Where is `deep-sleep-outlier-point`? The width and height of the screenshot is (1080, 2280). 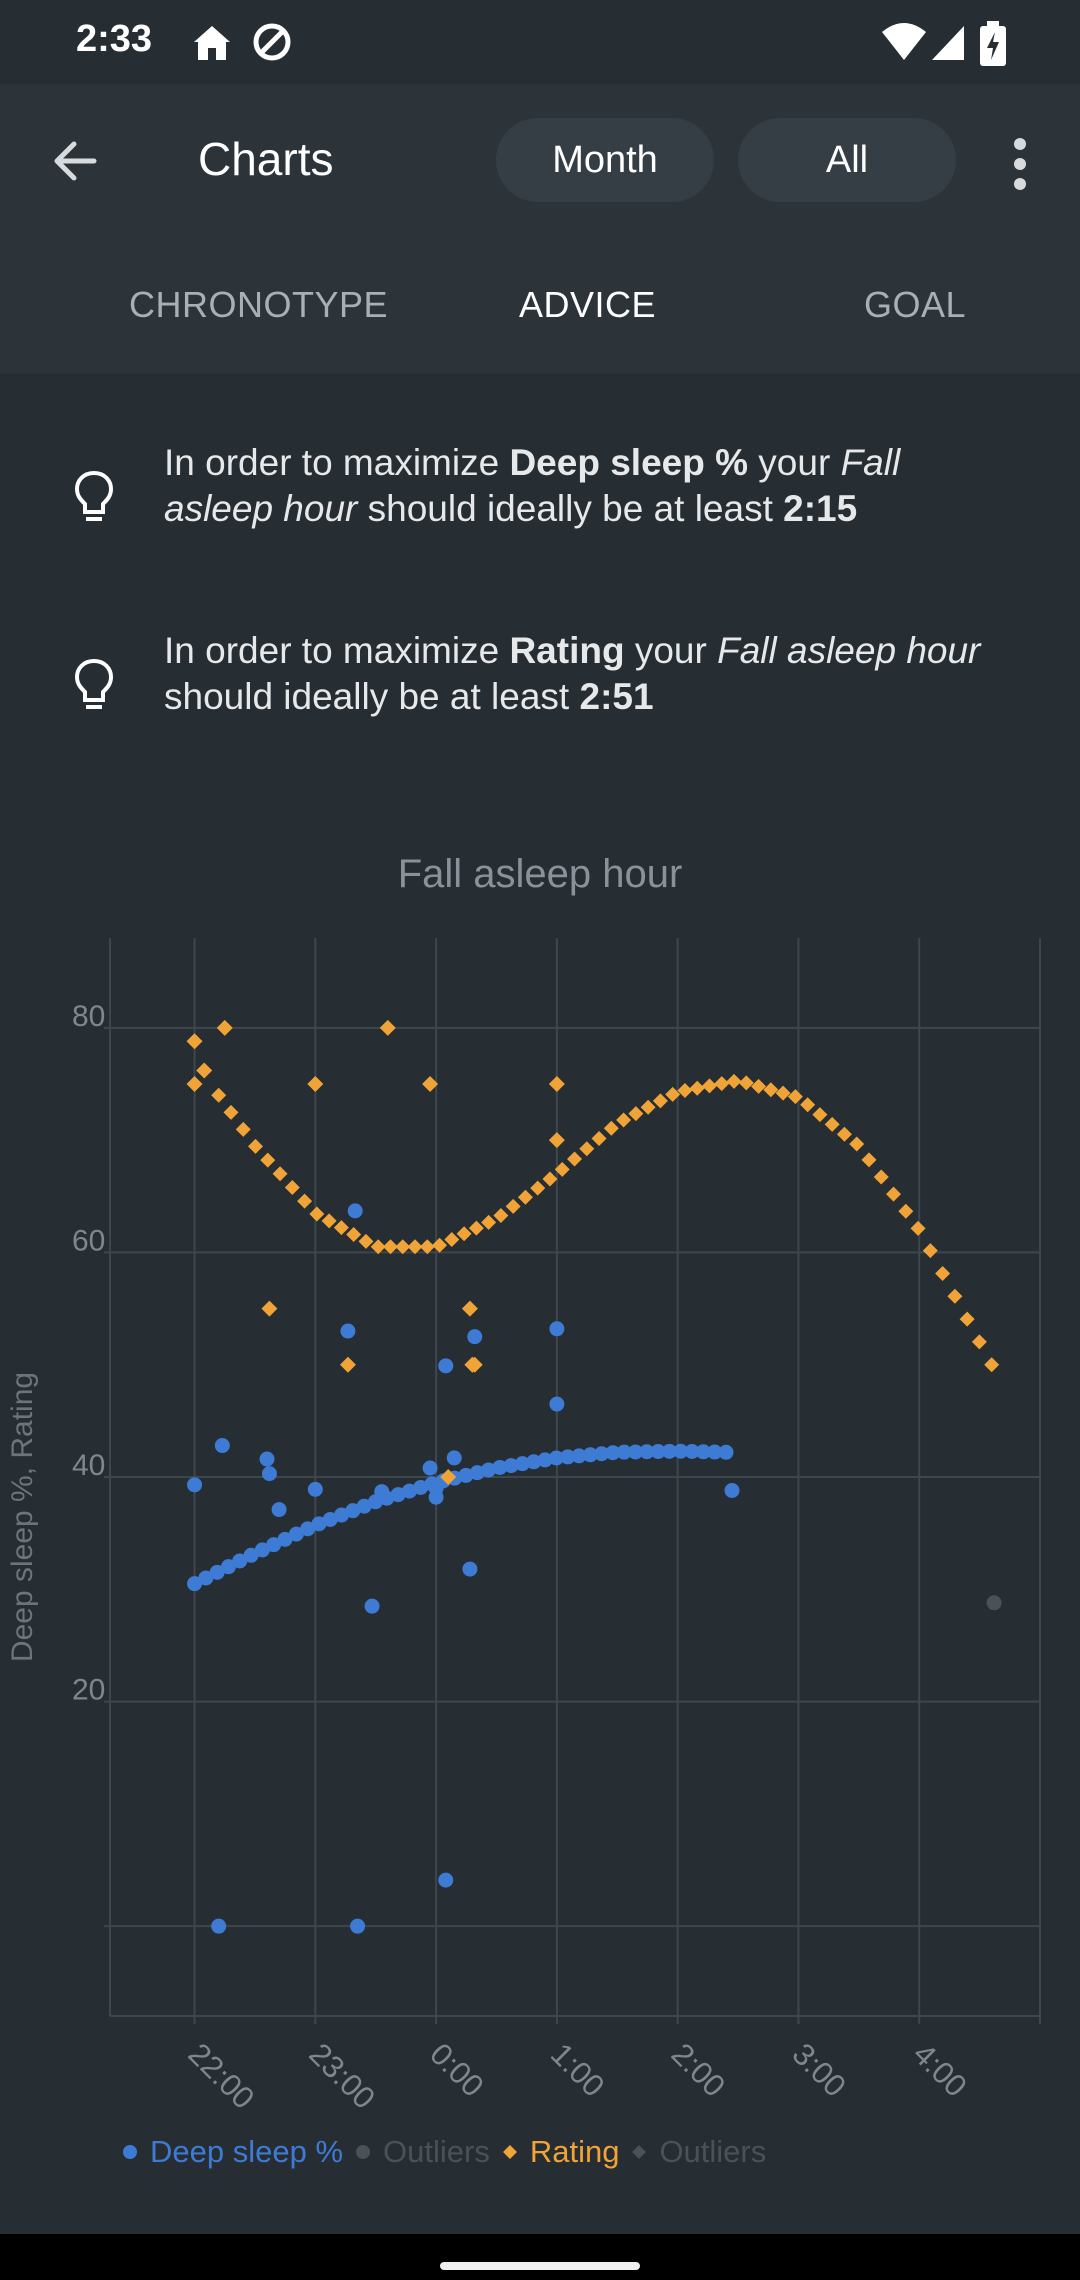
deep-sleep-outlier-point is located at coordinates (994, 1603).